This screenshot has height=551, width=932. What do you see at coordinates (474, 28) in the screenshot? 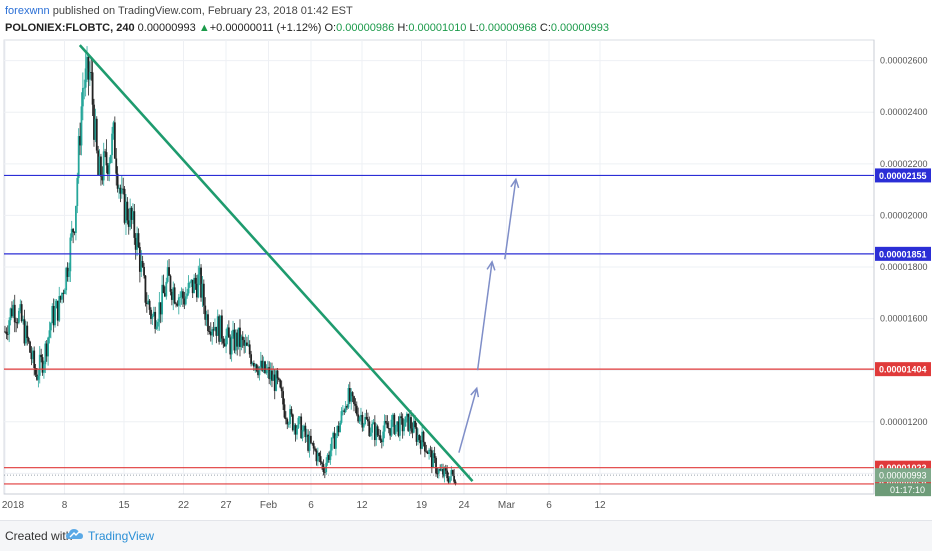
I see `low-label: L:` at bounding box center [474, 28].